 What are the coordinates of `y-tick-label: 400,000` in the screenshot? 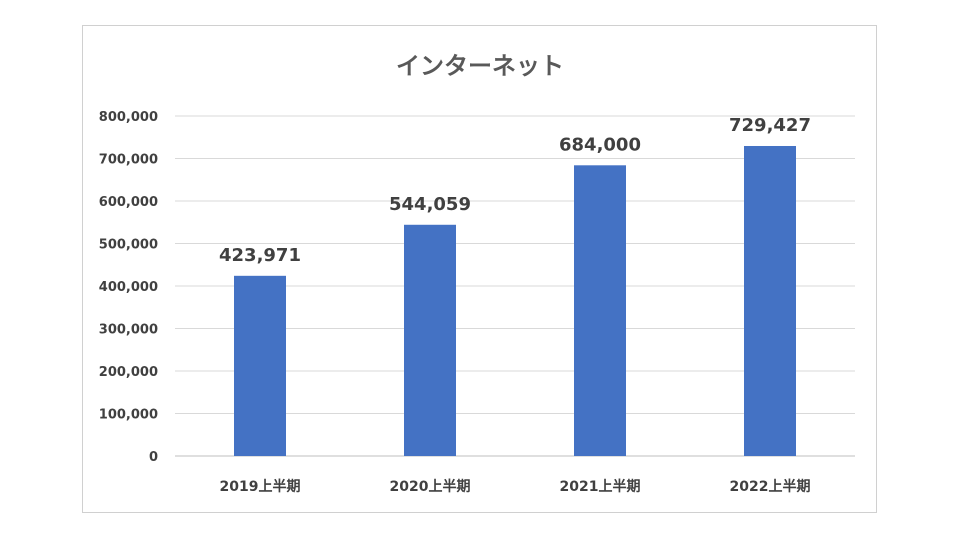 It's located at (128, 287).